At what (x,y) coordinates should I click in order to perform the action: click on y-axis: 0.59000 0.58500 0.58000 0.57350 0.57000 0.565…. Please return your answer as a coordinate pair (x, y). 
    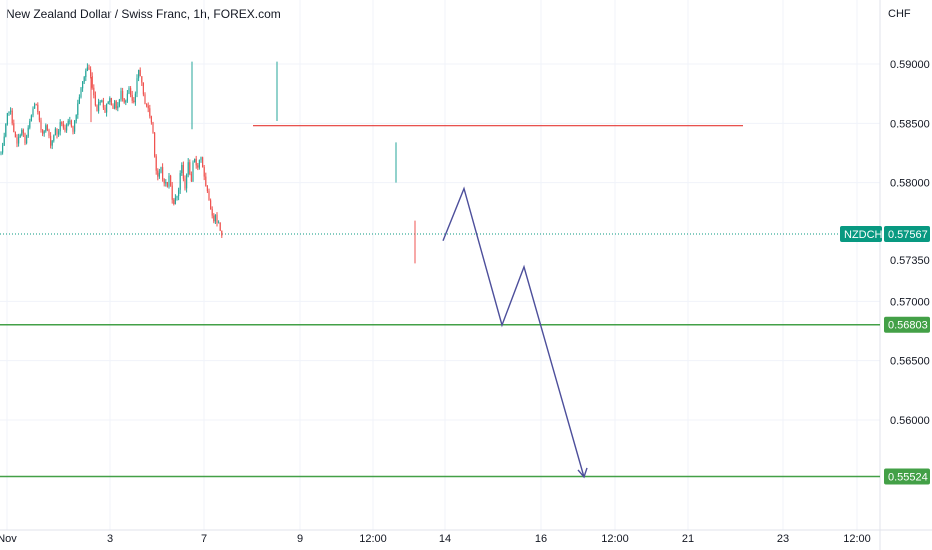
    Looking at the image, I should click on (910, 243).